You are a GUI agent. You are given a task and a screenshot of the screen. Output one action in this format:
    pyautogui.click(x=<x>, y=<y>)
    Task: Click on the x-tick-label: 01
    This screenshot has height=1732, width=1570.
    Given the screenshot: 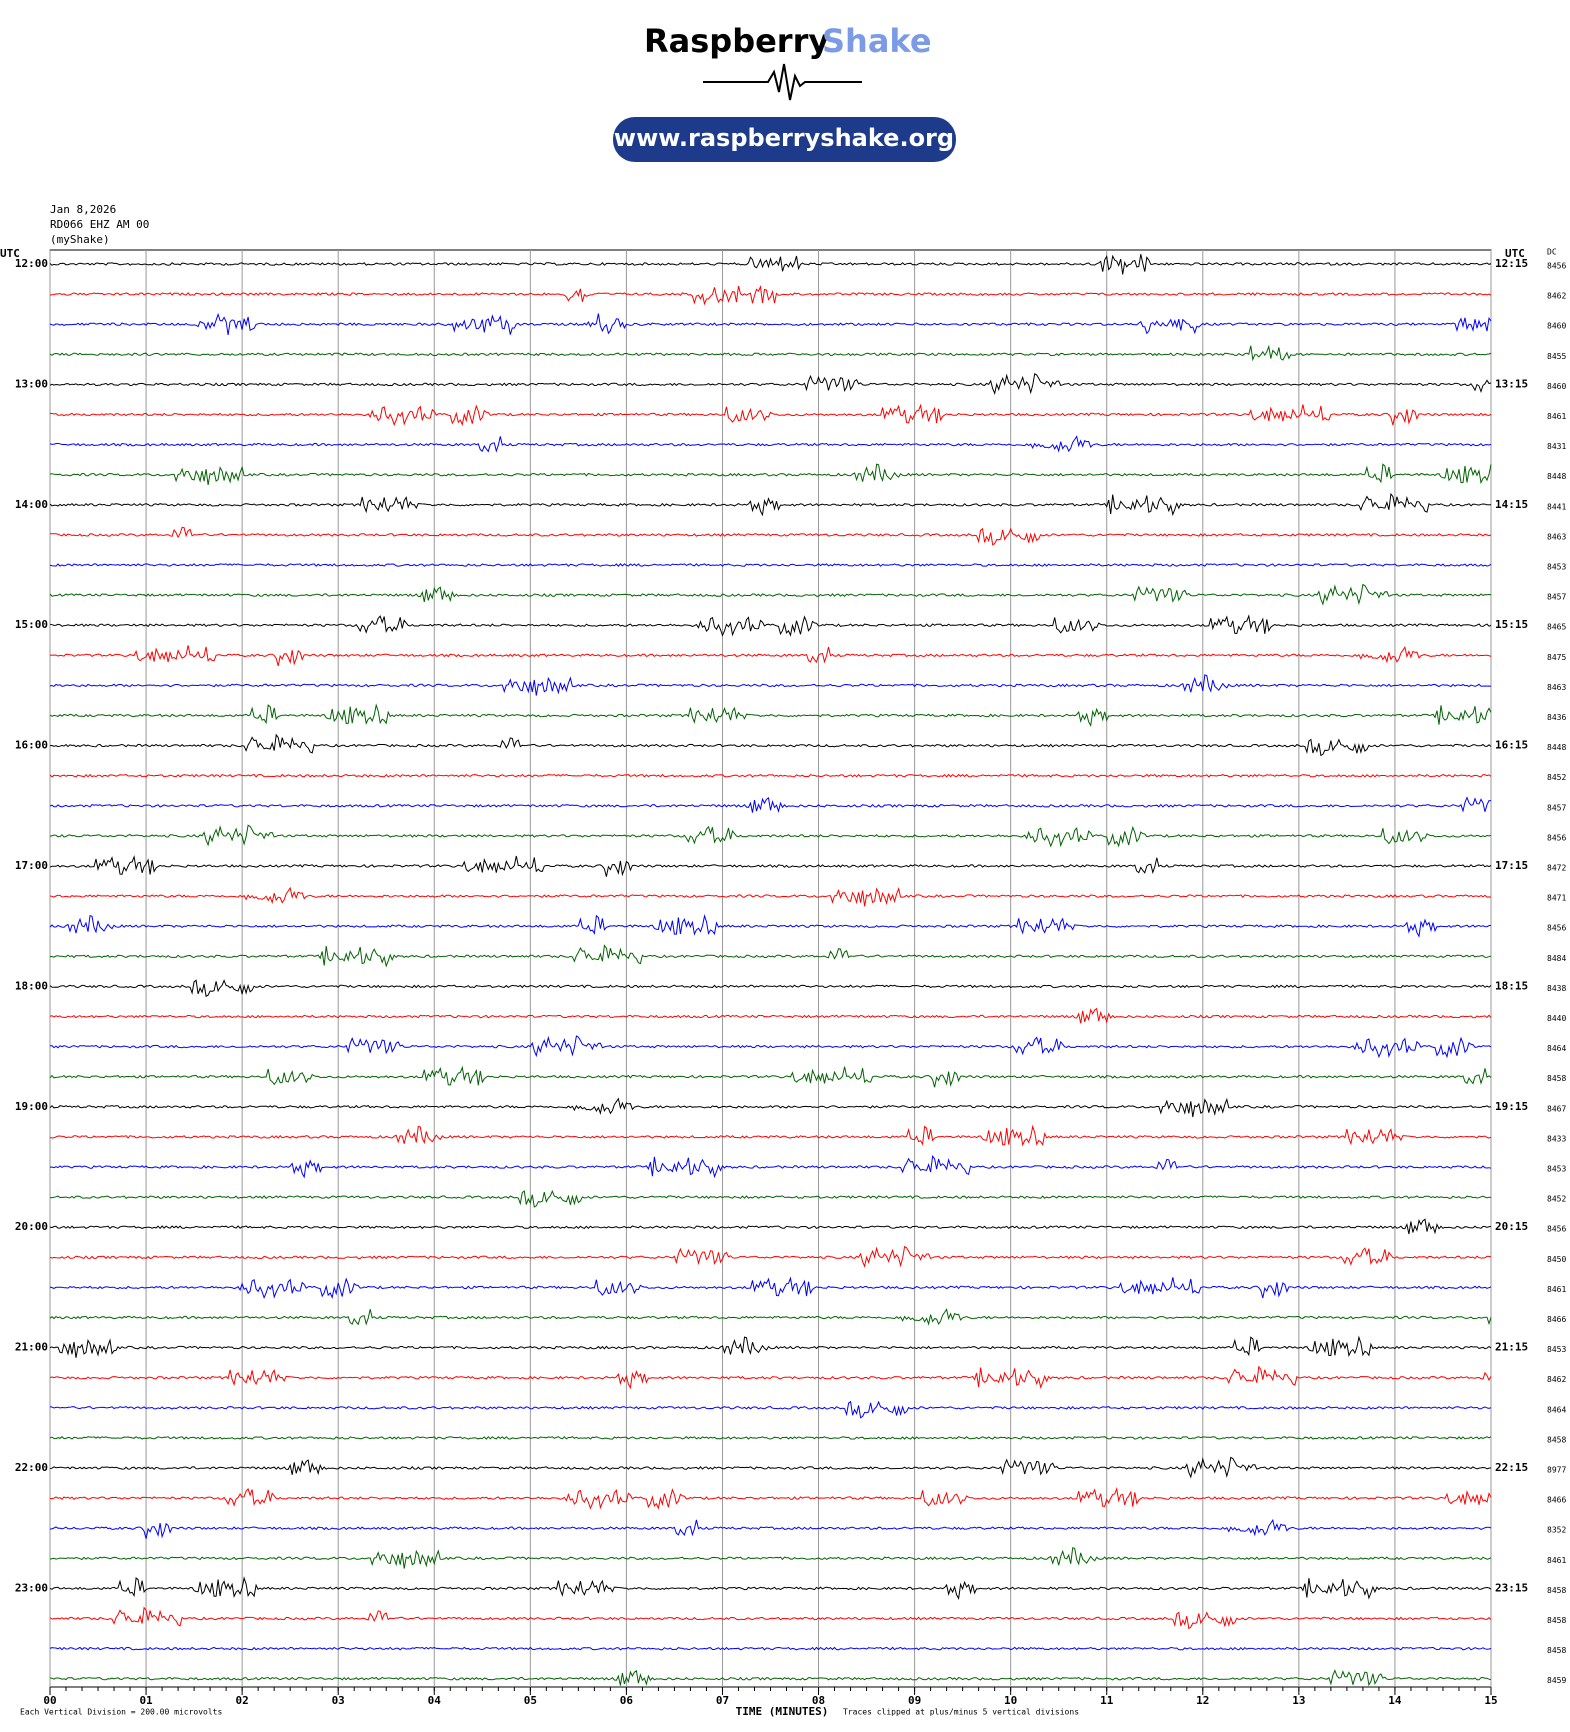 What is the action you would take?
    pyautogui.click(x=146, y=1700)
    